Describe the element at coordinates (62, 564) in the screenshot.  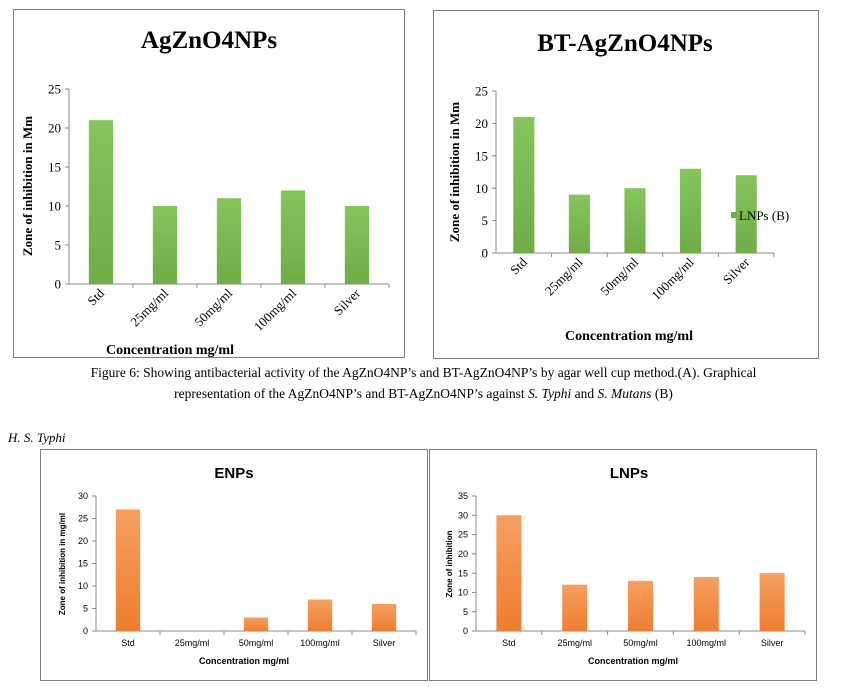
I see `y-axis-label: Zone of inhibition in mg/ml` at that location.